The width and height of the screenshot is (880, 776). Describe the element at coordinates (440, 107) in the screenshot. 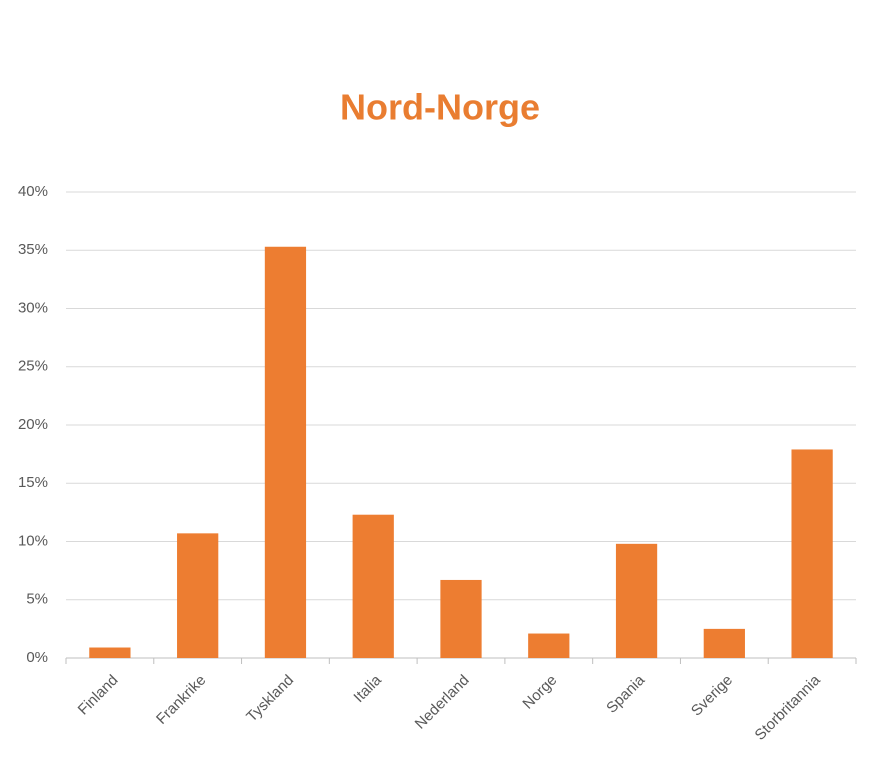

I see `chart-title: Nord-Norge` at that location.